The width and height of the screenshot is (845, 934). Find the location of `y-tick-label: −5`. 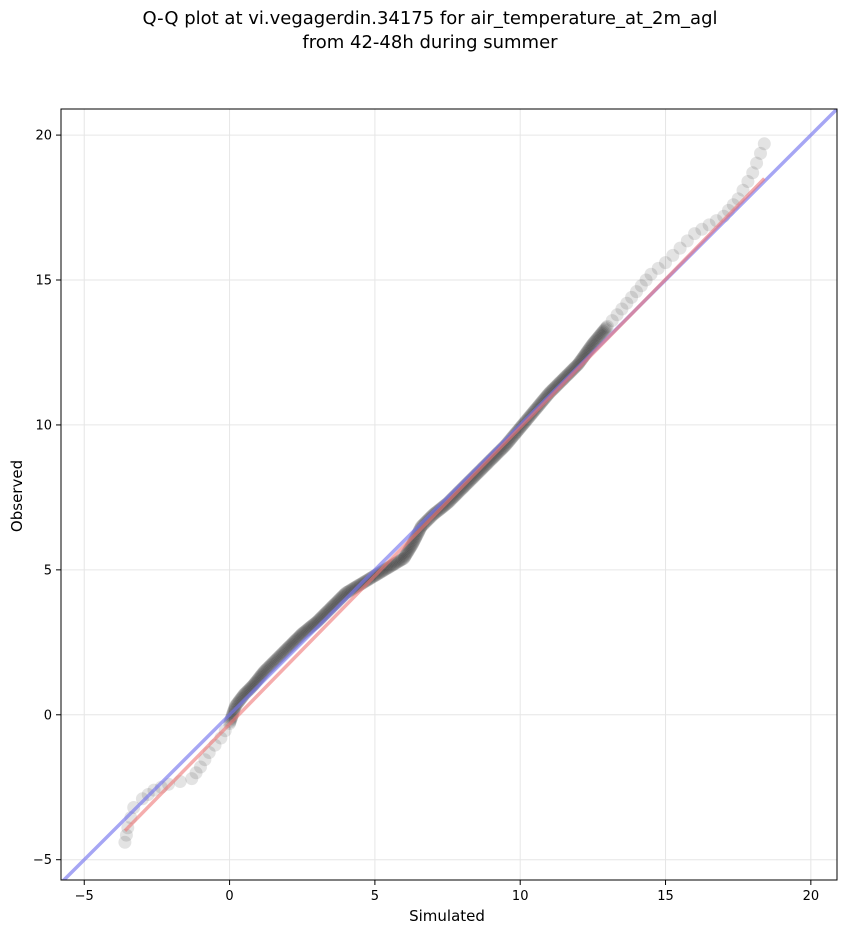

y-tick-label: −5 is located at coordinates (42, 860).